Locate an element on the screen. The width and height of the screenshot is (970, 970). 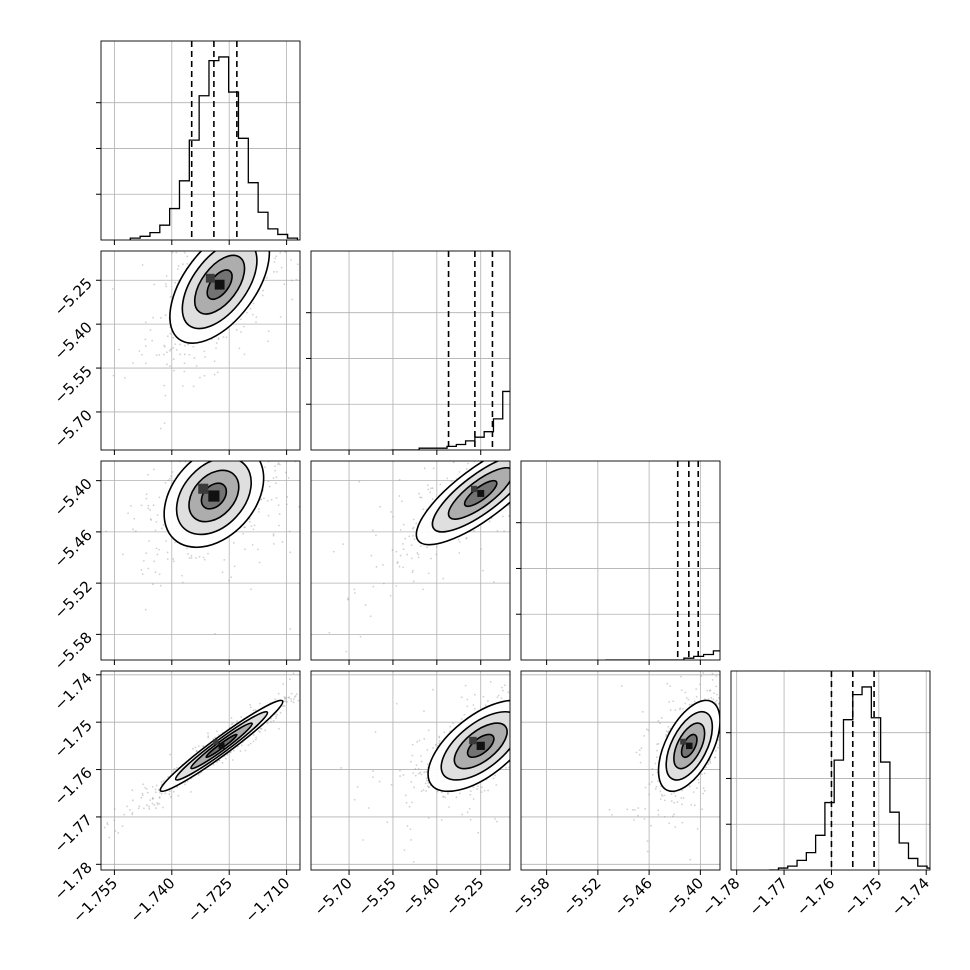
x-tick-label: −1.78 is located at coordinates (720, 896).